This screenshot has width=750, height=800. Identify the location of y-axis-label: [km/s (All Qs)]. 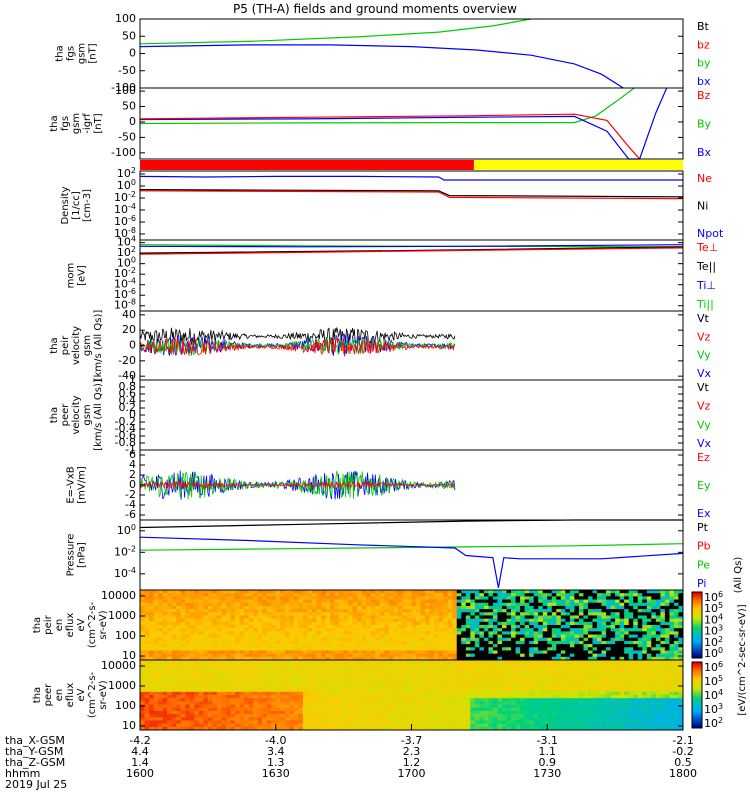
(98, 346).